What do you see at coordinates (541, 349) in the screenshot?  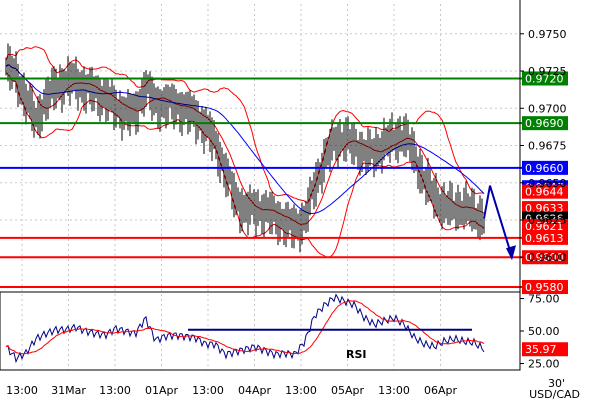 I see `rsi-current-label: 35.97` at bounding box center [541, 349].